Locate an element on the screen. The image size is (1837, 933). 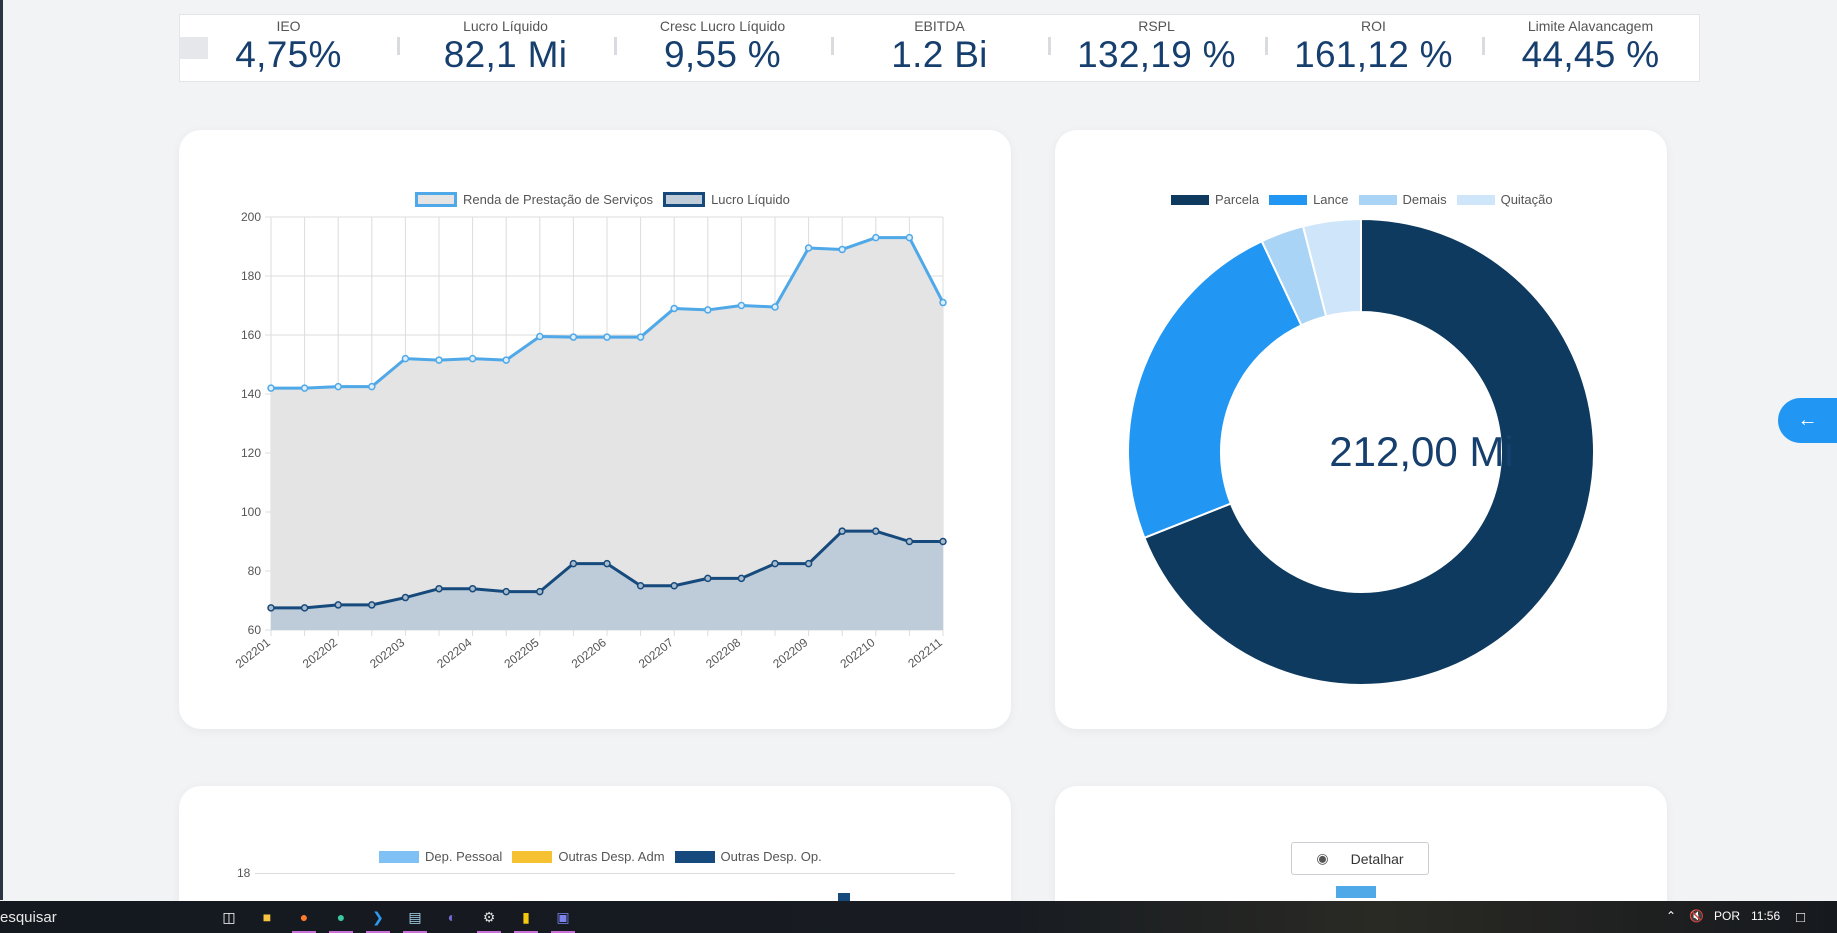
kpi-lucro-liquido: Lucro Líquido 82,1 Mi is located at coordinates (505, 48).